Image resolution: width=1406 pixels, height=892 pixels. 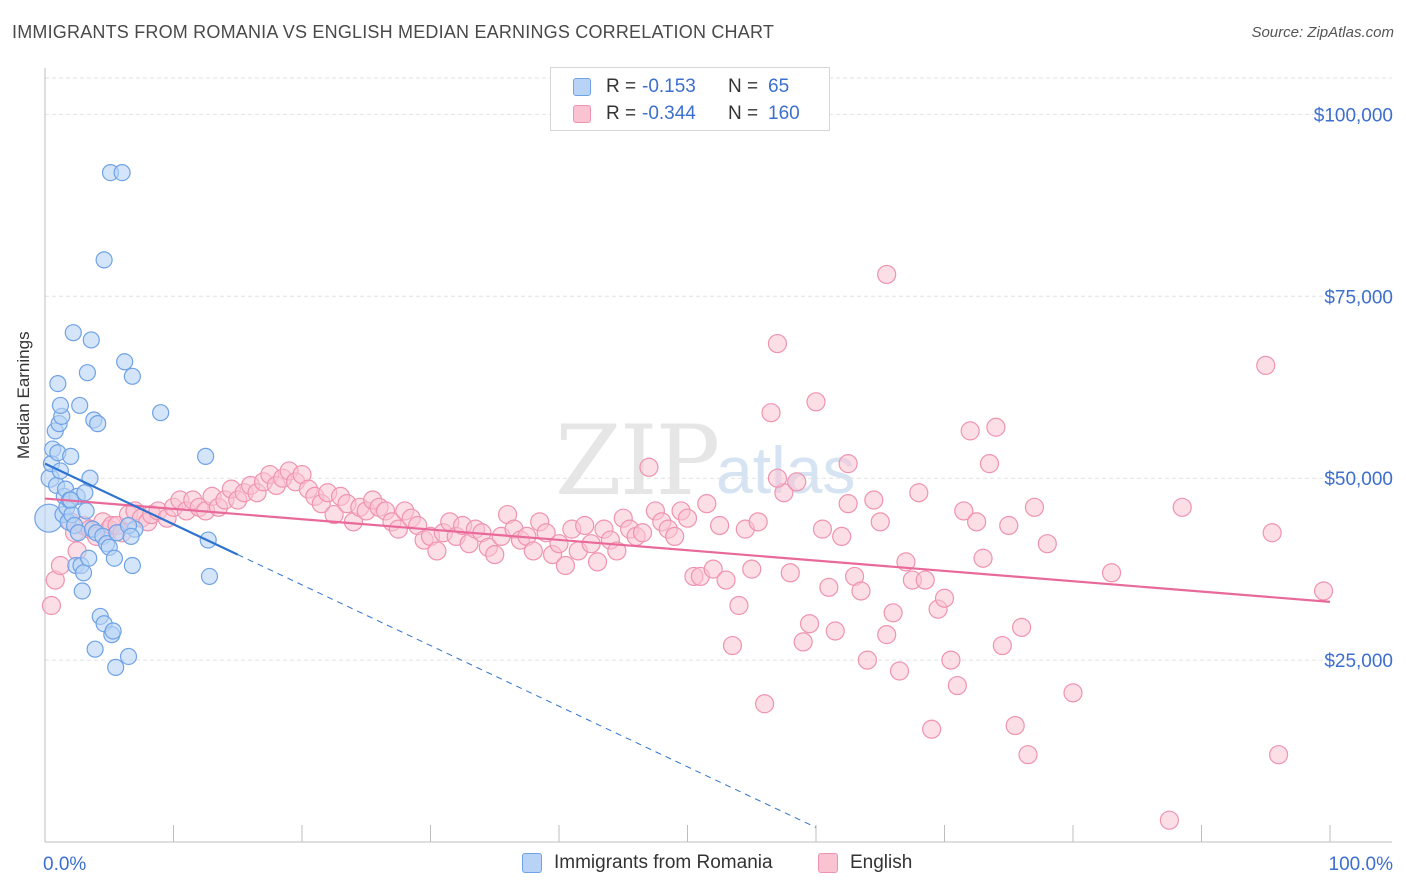 I want to click on y-tick-label: $100,000, so click(x=1353, y=115).